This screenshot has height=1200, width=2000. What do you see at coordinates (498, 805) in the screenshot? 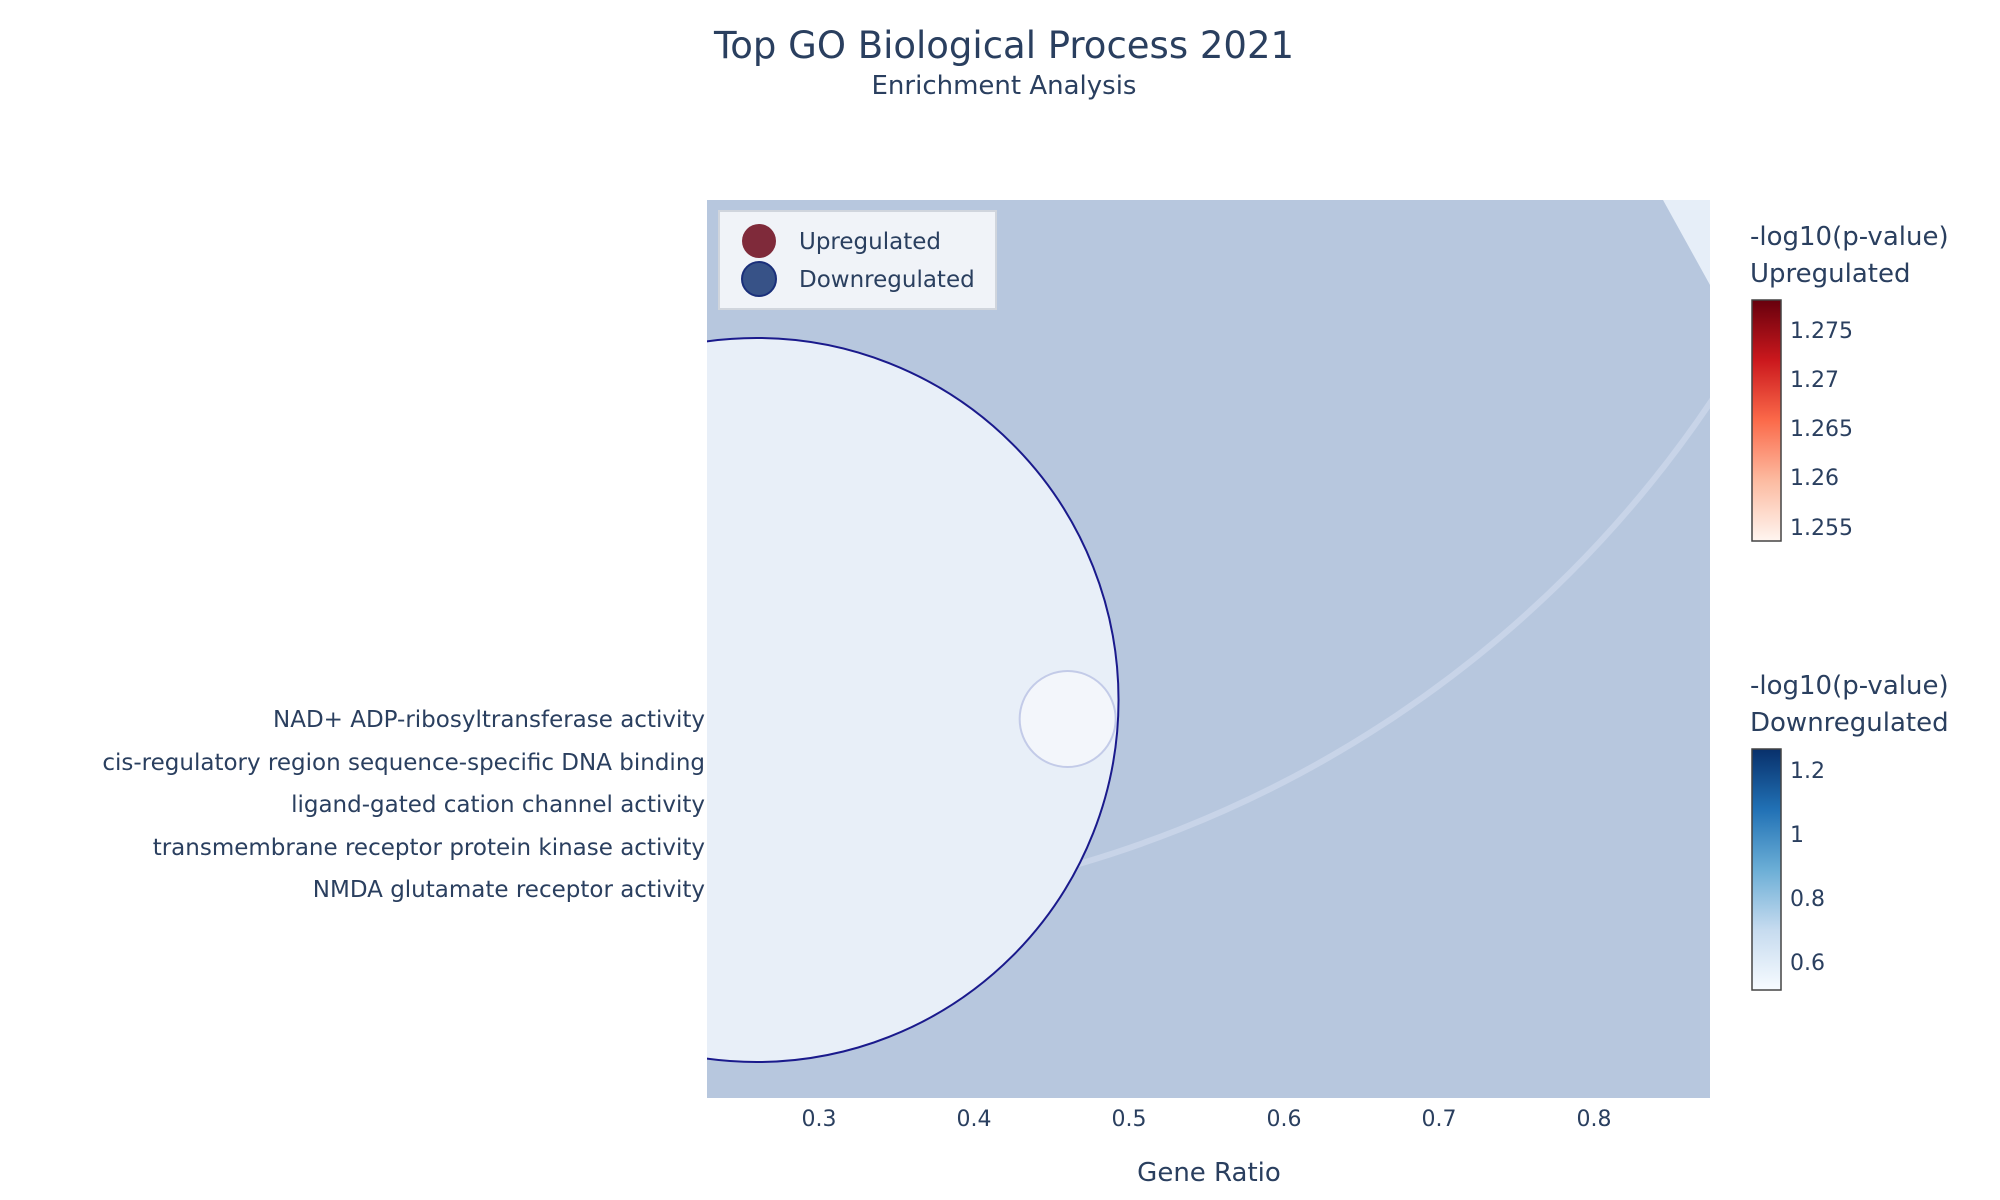
I see `category-label: ligand-gated cation channel activity` at bounding box center [498, 805].